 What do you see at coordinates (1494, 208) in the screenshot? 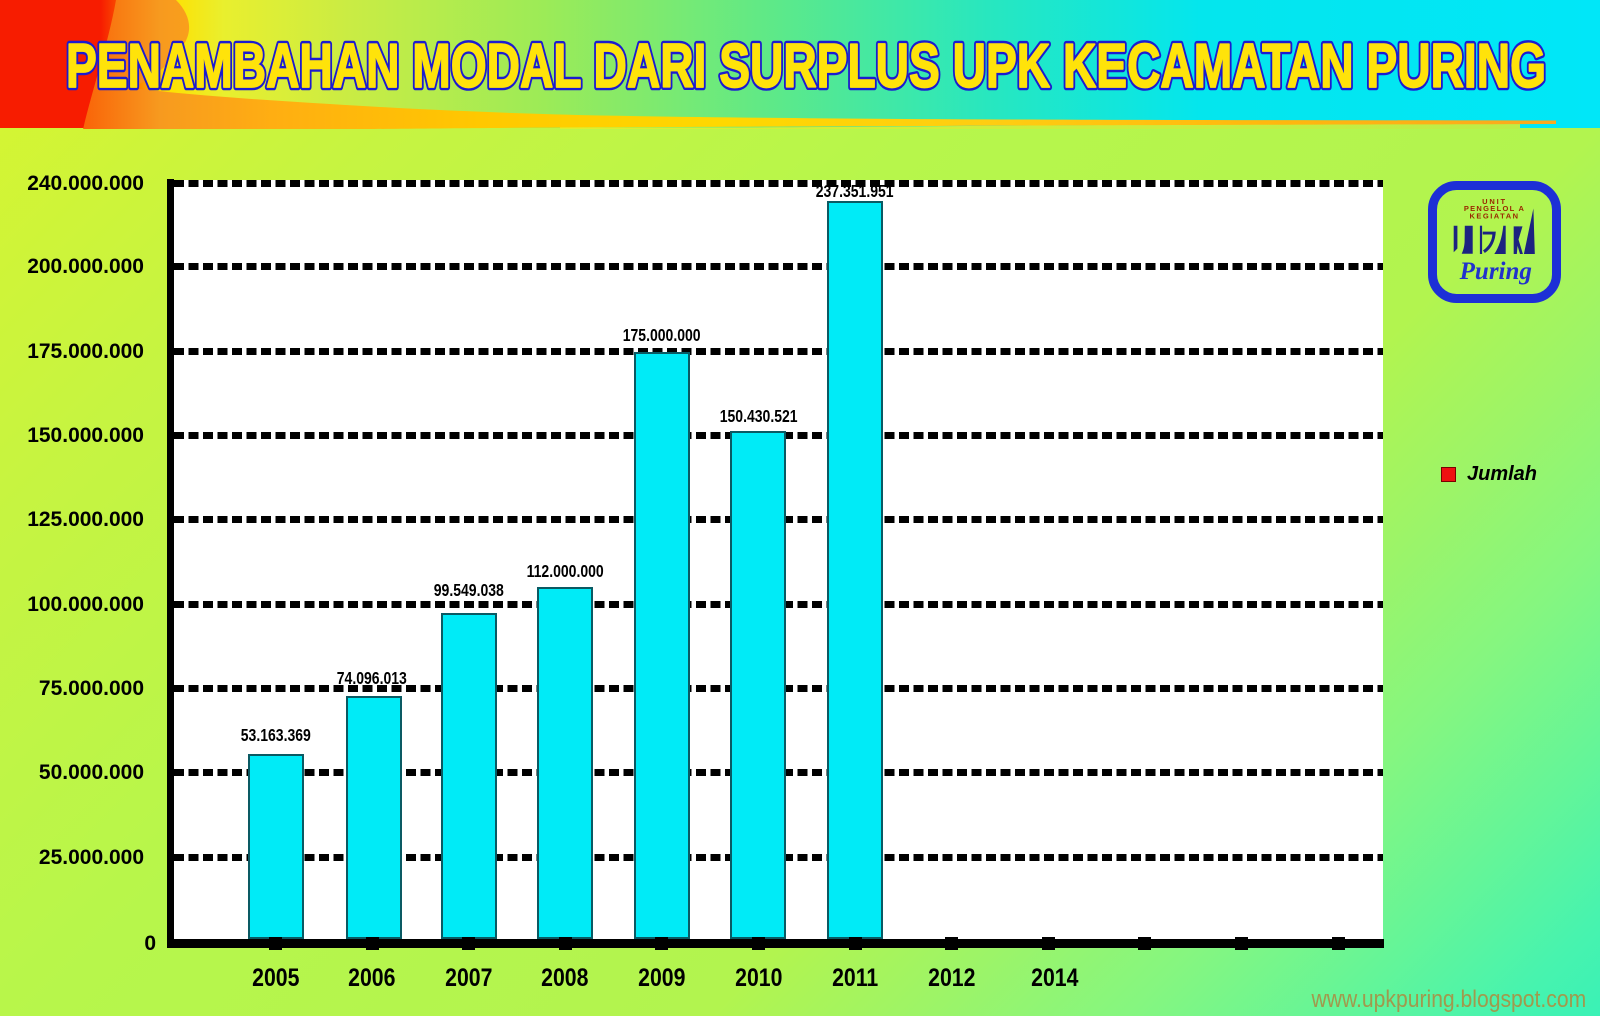
I see `svg-text: PENGELOL A` at bounding box center [1494, 208].